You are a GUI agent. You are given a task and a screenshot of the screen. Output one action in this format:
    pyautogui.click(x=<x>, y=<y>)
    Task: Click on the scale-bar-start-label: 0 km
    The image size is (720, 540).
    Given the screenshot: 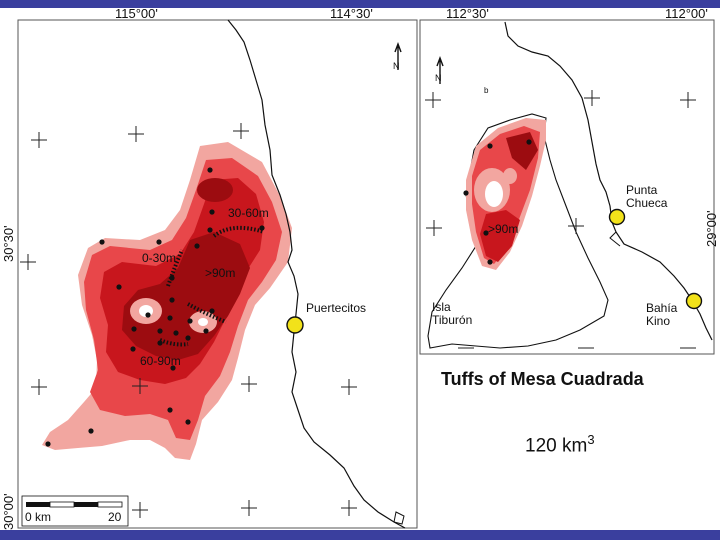 What is the action you would take?
    pyautogui.click(x=38, y=517)
    